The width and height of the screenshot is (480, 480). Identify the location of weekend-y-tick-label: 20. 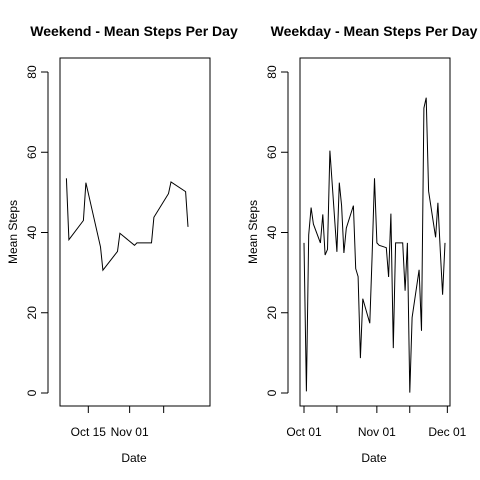
(32, 313).